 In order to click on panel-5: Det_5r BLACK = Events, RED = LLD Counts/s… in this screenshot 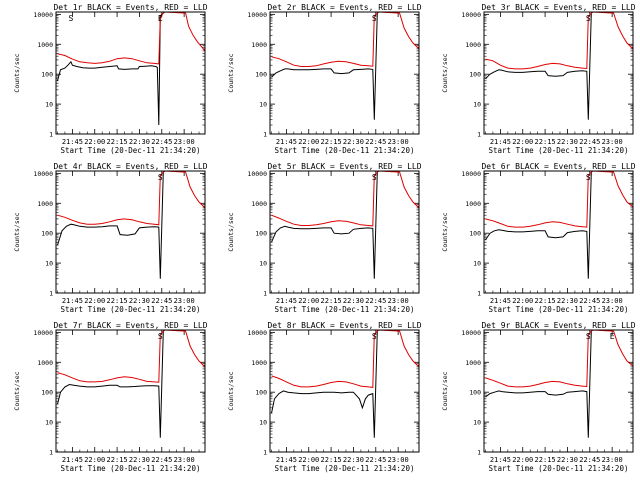, I will do `click(324, 238)`.